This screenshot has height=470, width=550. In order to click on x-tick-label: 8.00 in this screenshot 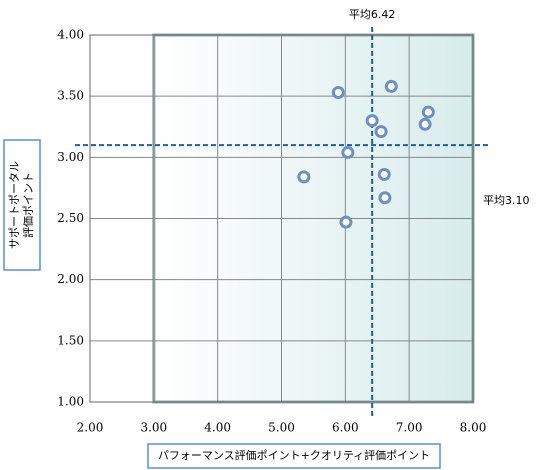, I will do `click(473, 428)`.